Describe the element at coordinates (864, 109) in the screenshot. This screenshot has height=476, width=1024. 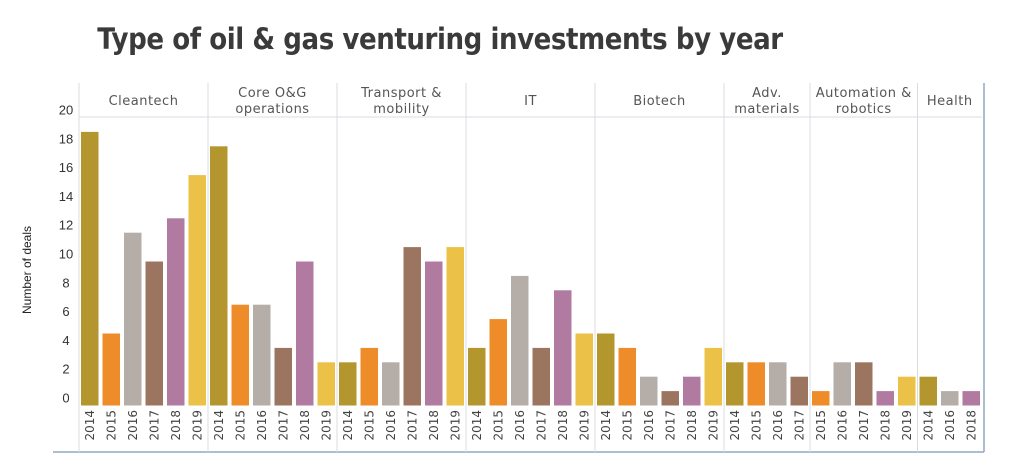
I see `group-label: robotics` at that location.